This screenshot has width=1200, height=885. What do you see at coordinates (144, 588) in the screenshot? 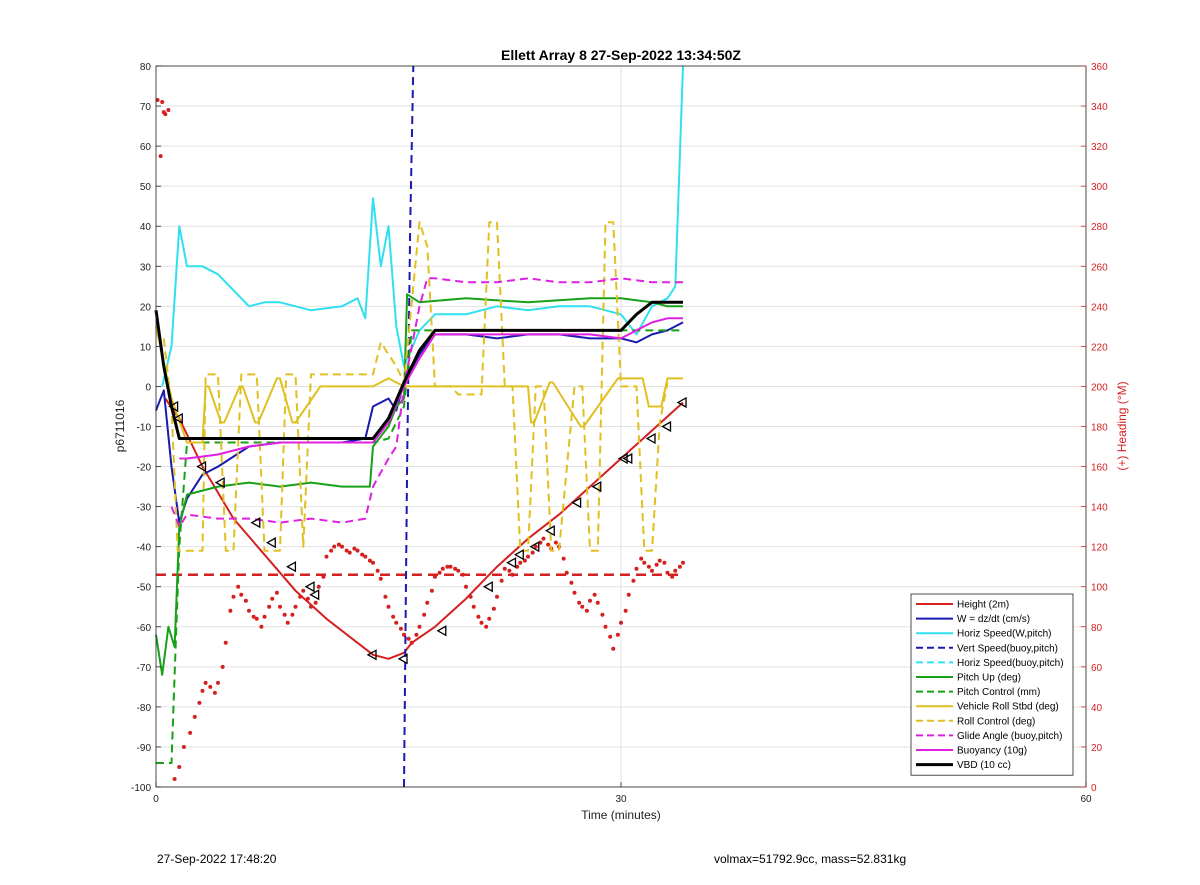
I see `y-tick-label: -50` at bounding box center [144, 588].